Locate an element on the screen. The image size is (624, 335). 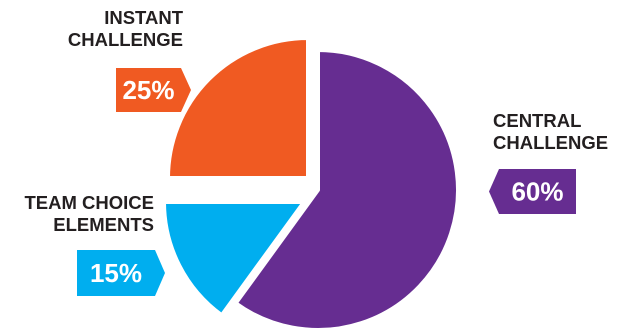
callout-central-challenge is located at coordinates (532, 191).